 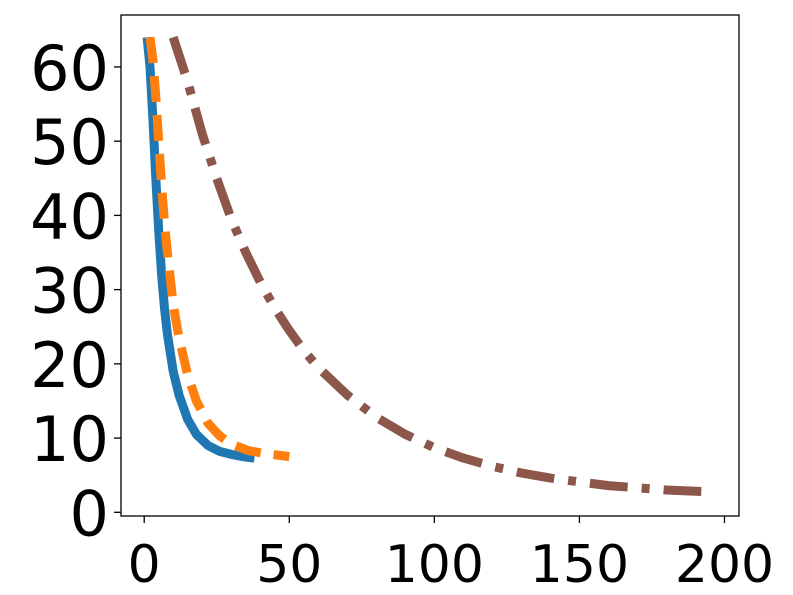 What do you see at coordinates (69, 142) in the screenshot?
I see `y-tick-label: 50` at bounding box center [69, 142].